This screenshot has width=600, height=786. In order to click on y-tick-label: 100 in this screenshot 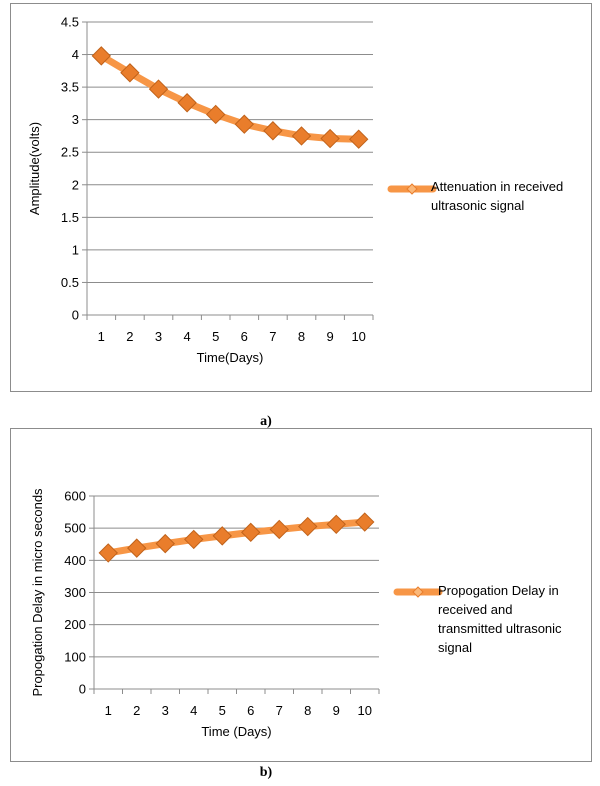, I will do `click(75, 656)`.